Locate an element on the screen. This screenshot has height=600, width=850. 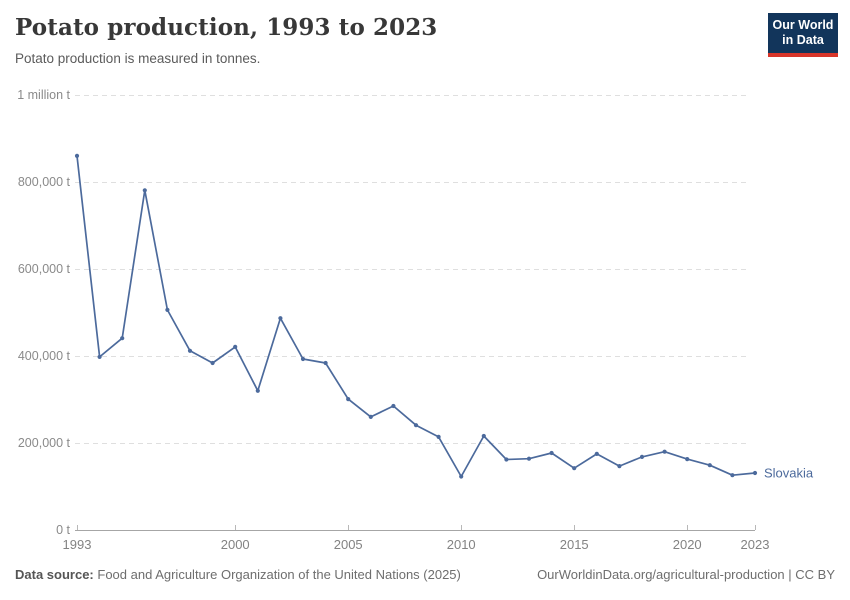
owid-logo-line2: in Data is located at coordinates (803, 40).